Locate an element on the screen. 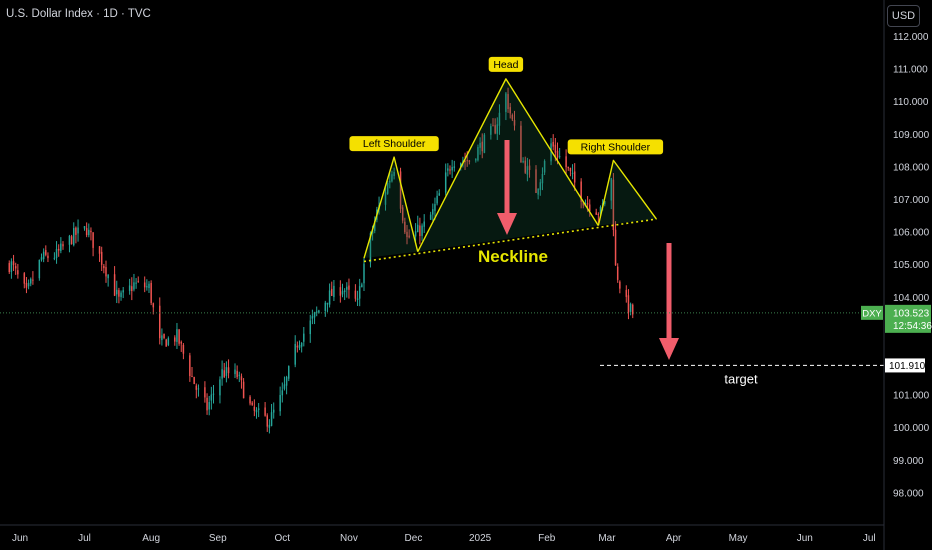 The width and height of the screenshot is (932, 550). price-tag: DXY 103.523 12:54:36 is located at coordinates (896, 318).